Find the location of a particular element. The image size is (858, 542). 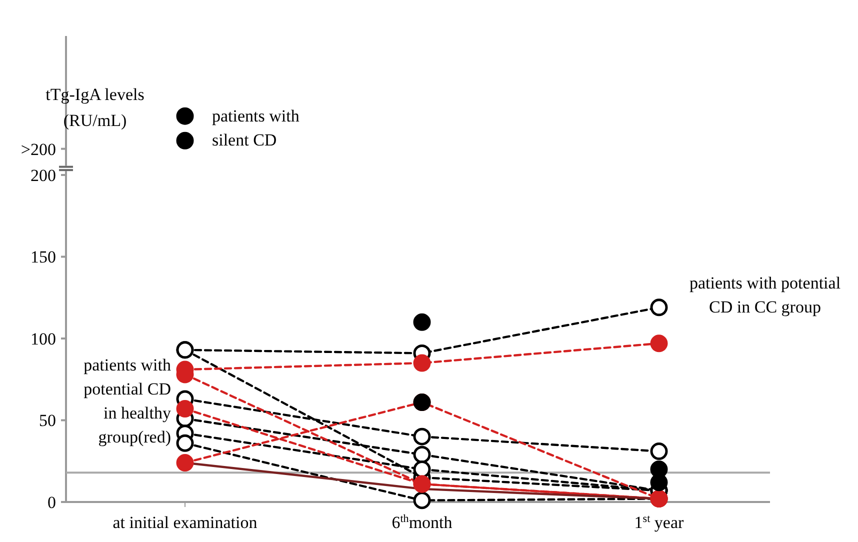

x-tick-label: at initial examination is located at coordinates (185, 522).